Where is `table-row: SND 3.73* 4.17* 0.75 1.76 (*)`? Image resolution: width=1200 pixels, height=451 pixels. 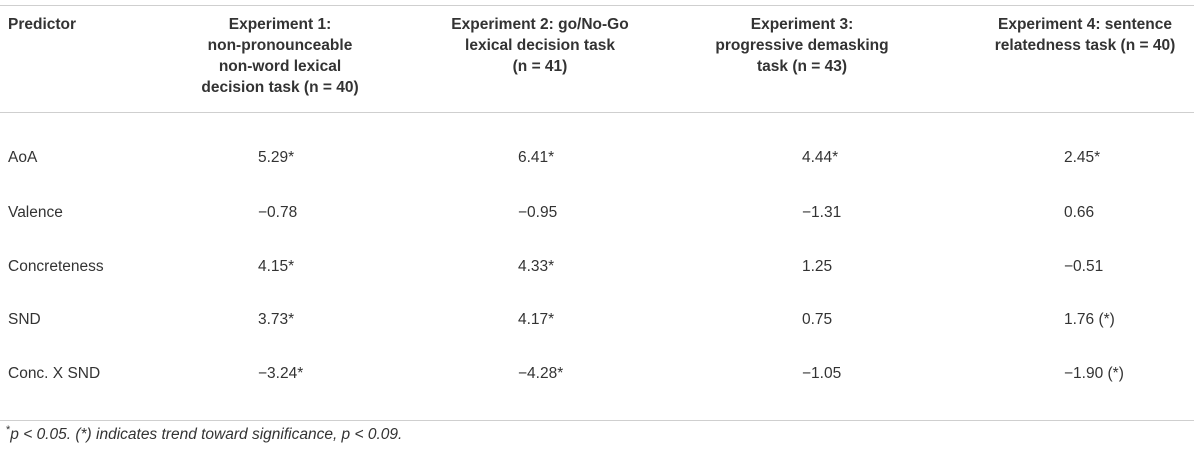
table-row: SND 3.73* 4.17* 0.75 1.76 (*) is located at coordinates (597, 320).